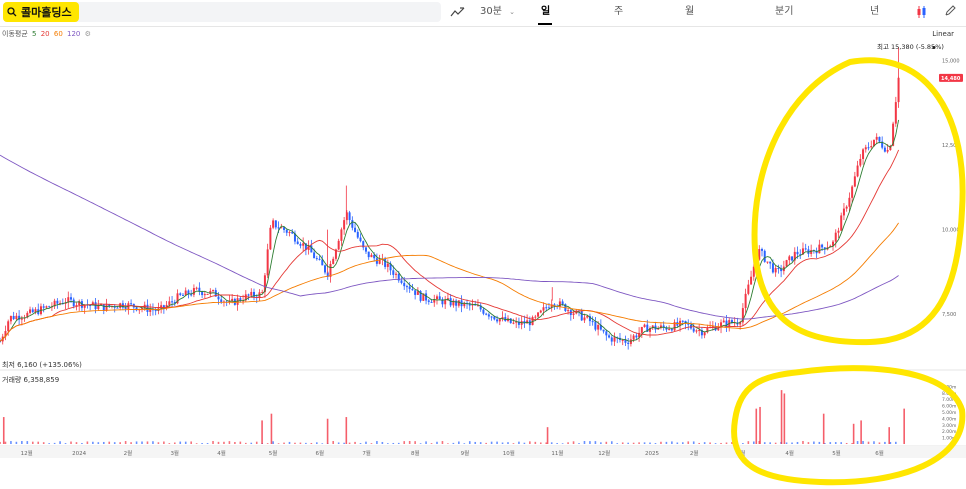  What do you see at coordinates (949, 419) in the screenshot?
I see `volume-tick-label: 4.00m` at bounding box center [949, 419].